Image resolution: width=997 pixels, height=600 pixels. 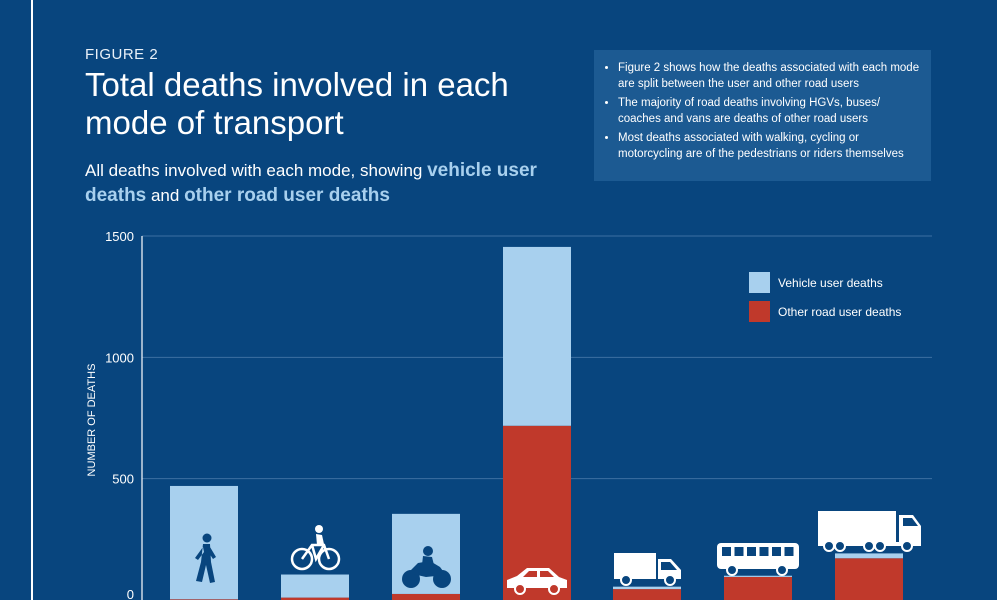 I want to click on y-ticks: 0 500 1000 1500, so click(x=119, y=414).